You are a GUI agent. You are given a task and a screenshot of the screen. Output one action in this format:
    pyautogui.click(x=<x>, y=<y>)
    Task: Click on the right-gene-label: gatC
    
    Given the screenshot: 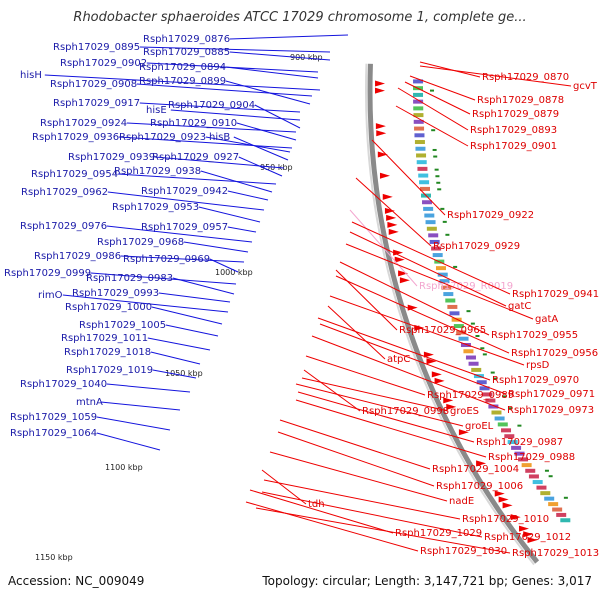 What is the action you would take?
    pyautogui.click(x=519, y=306)
    